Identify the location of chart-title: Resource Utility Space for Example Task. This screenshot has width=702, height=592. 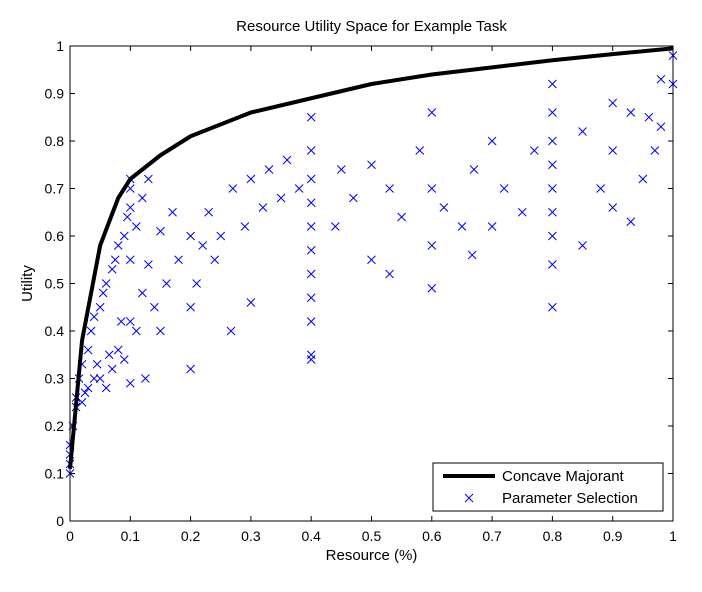
(371, 26).